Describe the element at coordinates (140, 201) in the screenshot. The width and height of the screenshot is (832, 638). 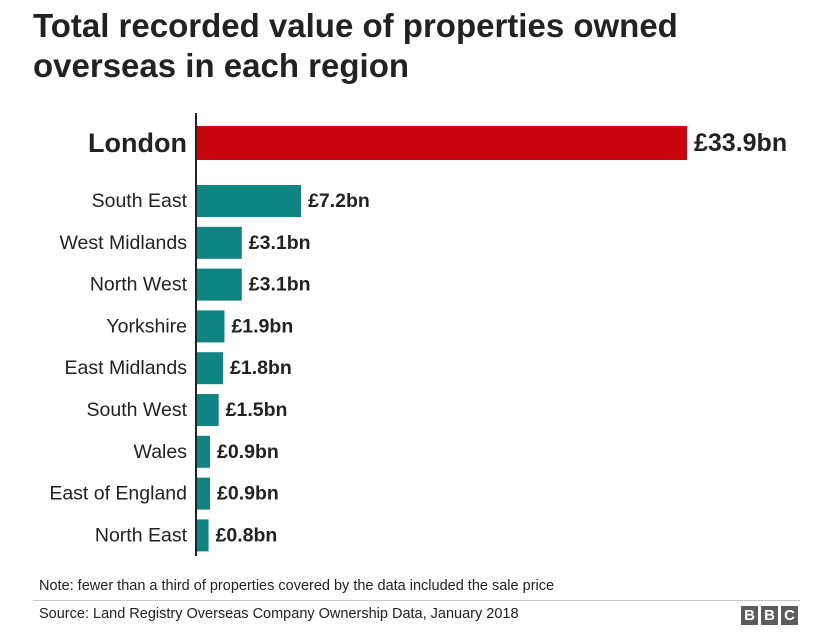
I see `category-label: South East` at that location.